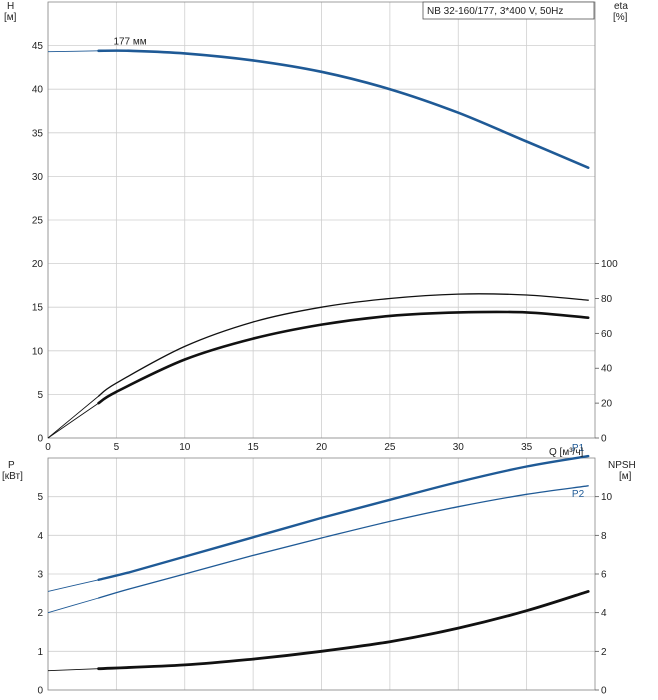  I want to click on top-series-2-extension, so click(73, 420).